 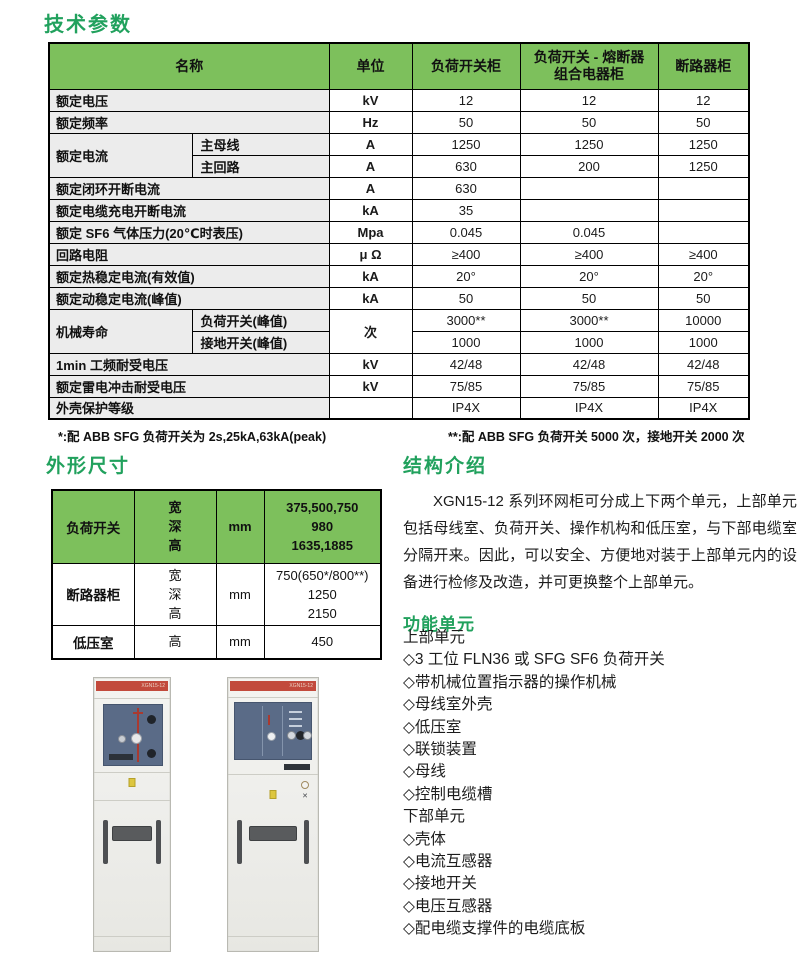 I want to click on table-row: 机械寿命 负荷开关(峰值) 次 3000** 3000** 10000, so click(x=399, y=331).